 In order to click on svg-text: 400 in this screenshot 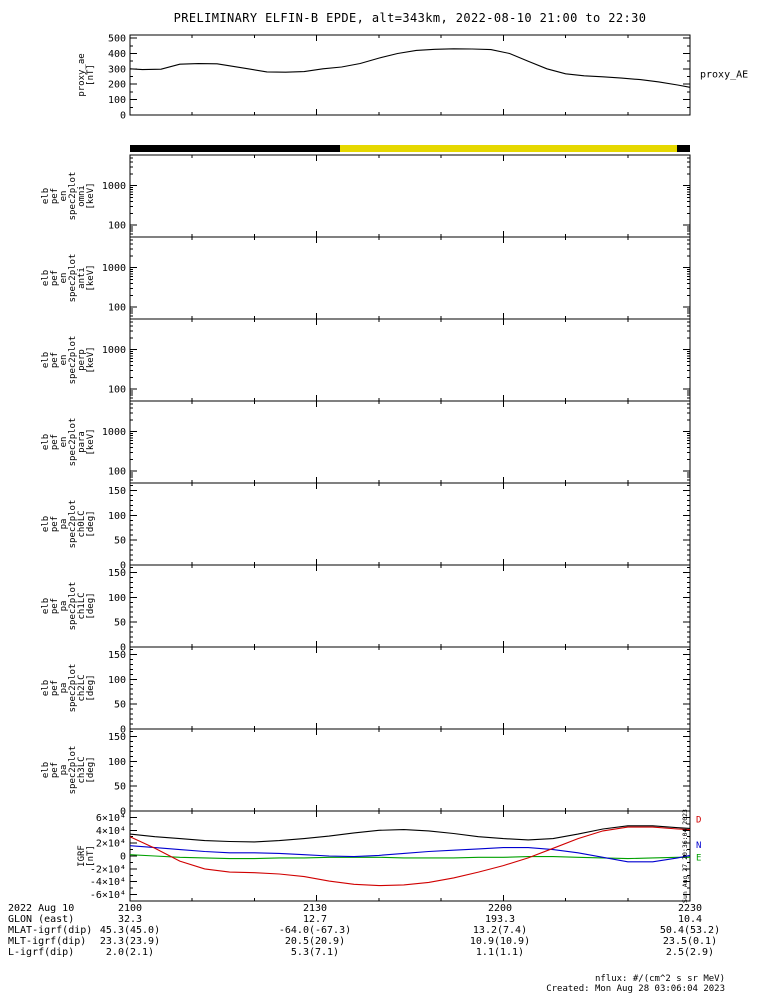, I will do `click(117, 54)`.